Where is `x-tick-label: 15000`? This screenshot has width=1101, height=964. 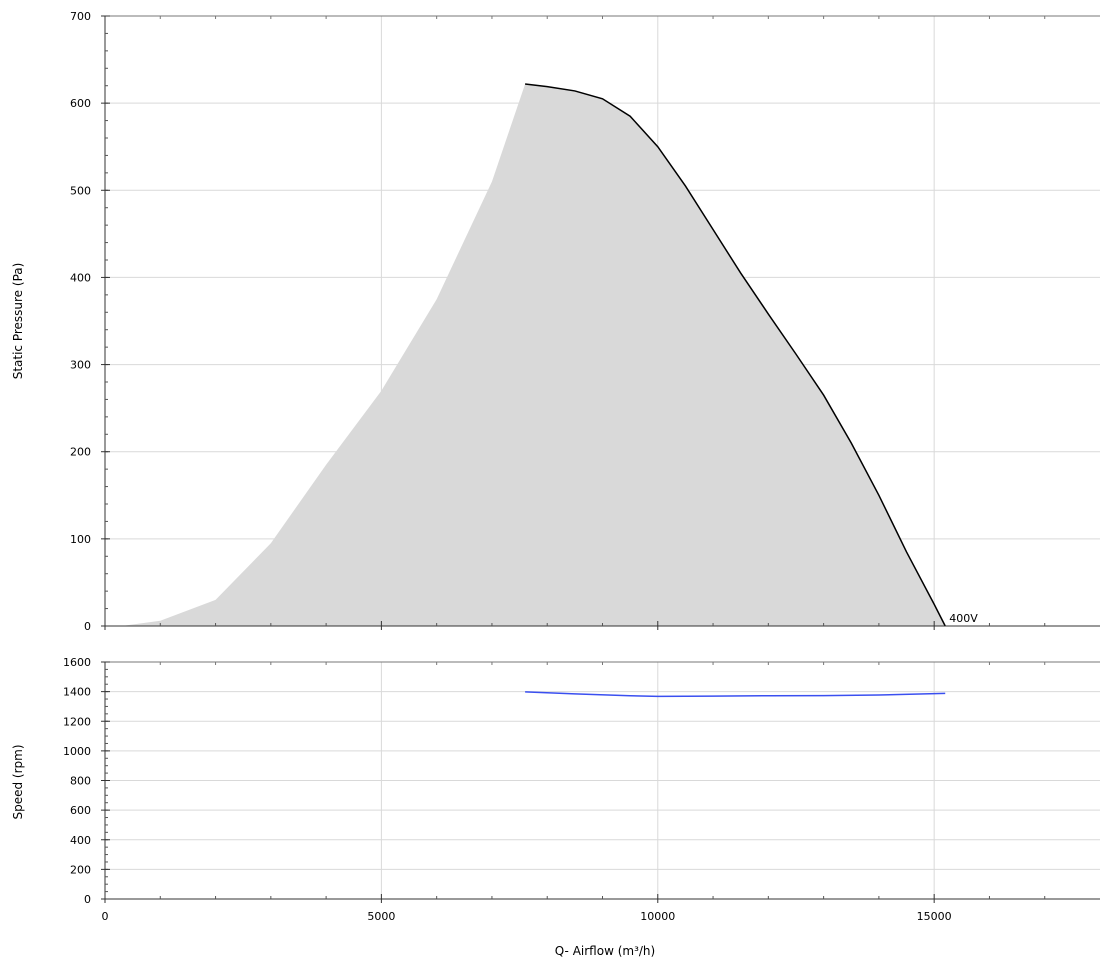 x-tick-label: 15000 is located at coordinates (934, 916).